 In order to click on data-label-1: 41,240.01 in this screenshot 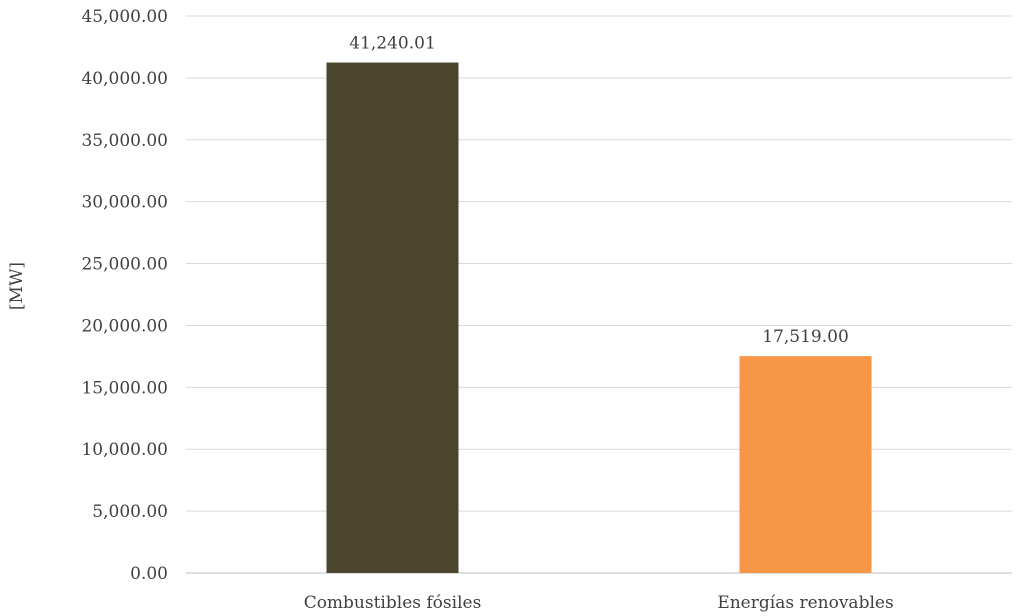, I will do `click(392, 44)`.